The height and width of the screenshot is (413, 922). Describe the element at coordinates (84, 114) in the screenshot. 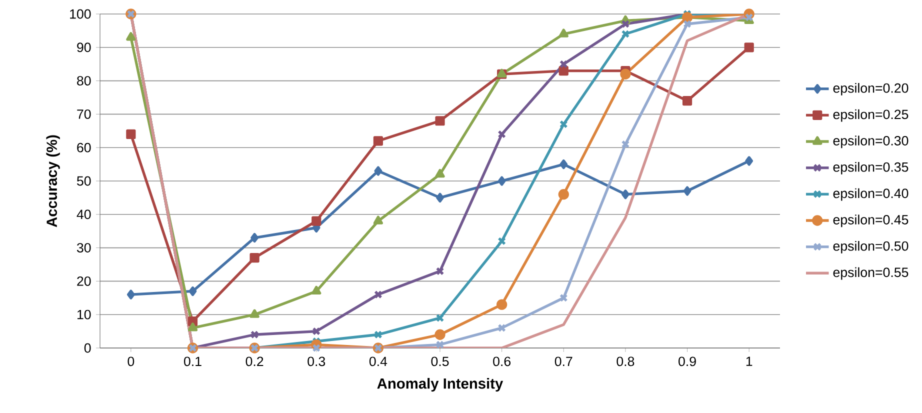

I see `y-tick-label: 70` at that location.